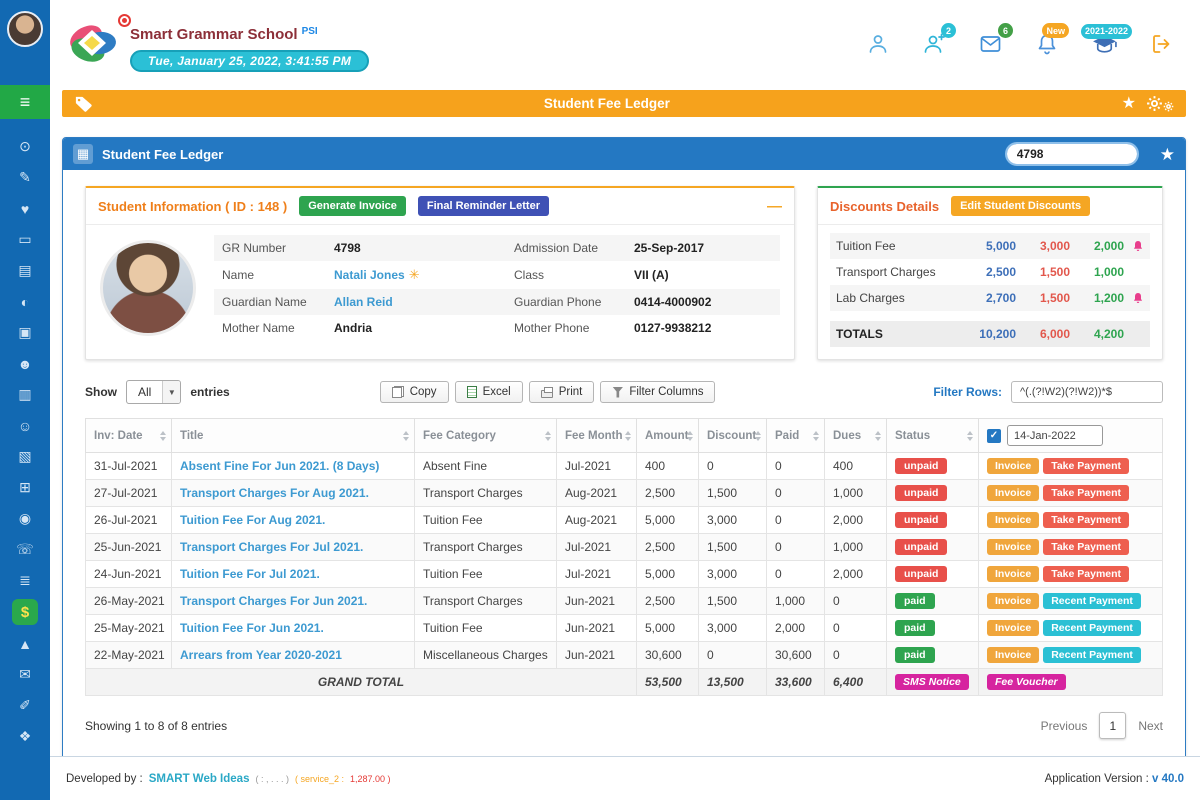 The height and width of the screenshot is (800, 1200). I want to click on col-header-paid: Paid, so click(795, 435).